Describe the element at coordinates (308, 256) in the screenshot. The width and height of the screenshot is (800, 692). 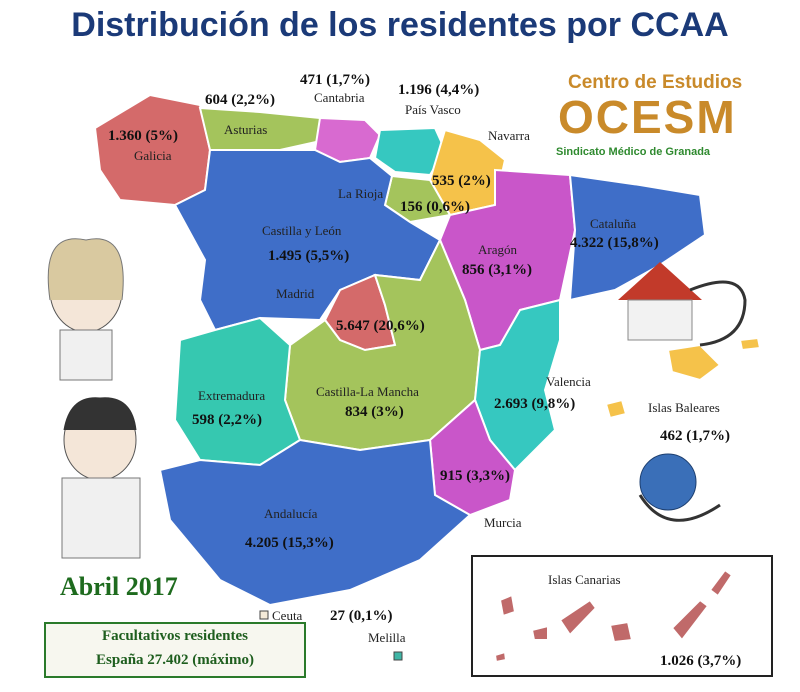
I see `castilla-leon-value: 1.495 (5,5%)` at that location.